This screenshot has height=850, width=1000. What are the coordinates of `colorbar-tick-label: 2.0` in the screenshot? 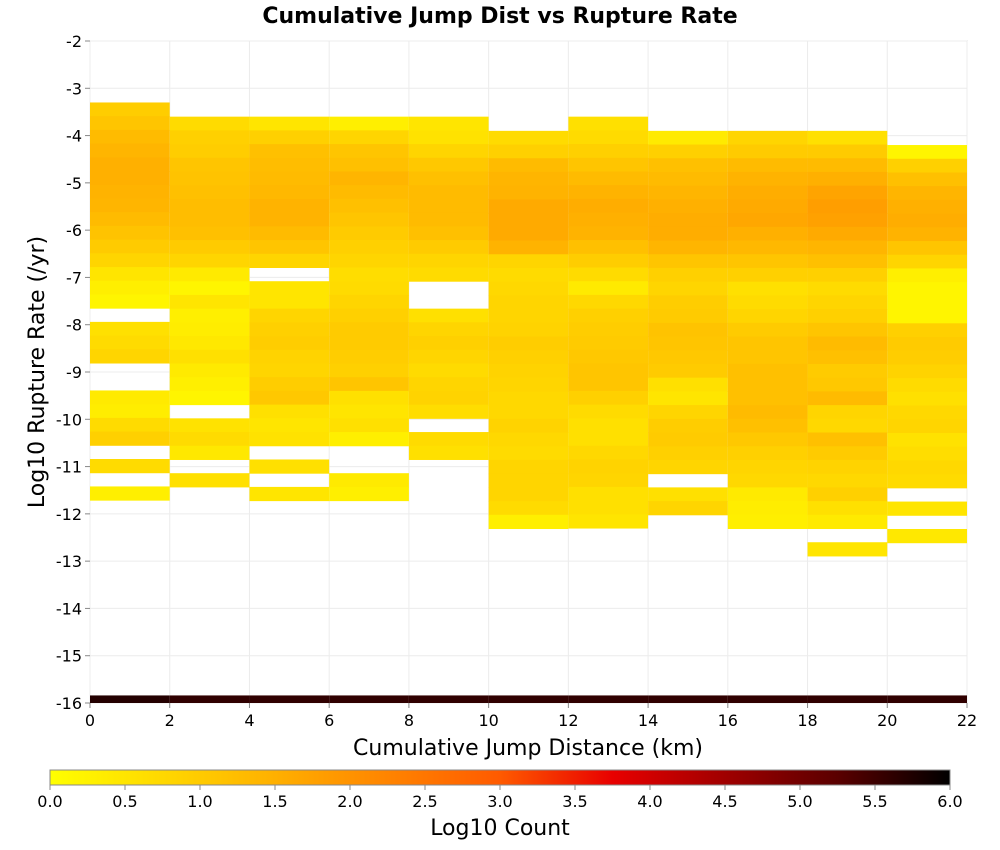 It's located at (349, 801).